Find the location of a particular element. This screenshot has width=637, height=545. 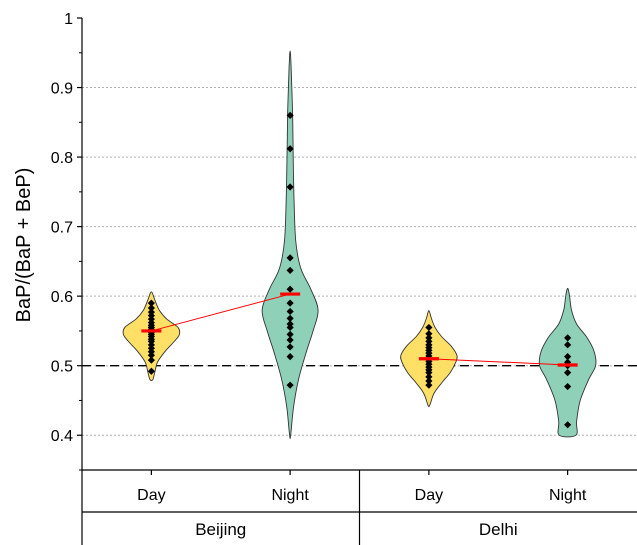

y-tick-label: 0.5 is located at coordinates (62, 367).